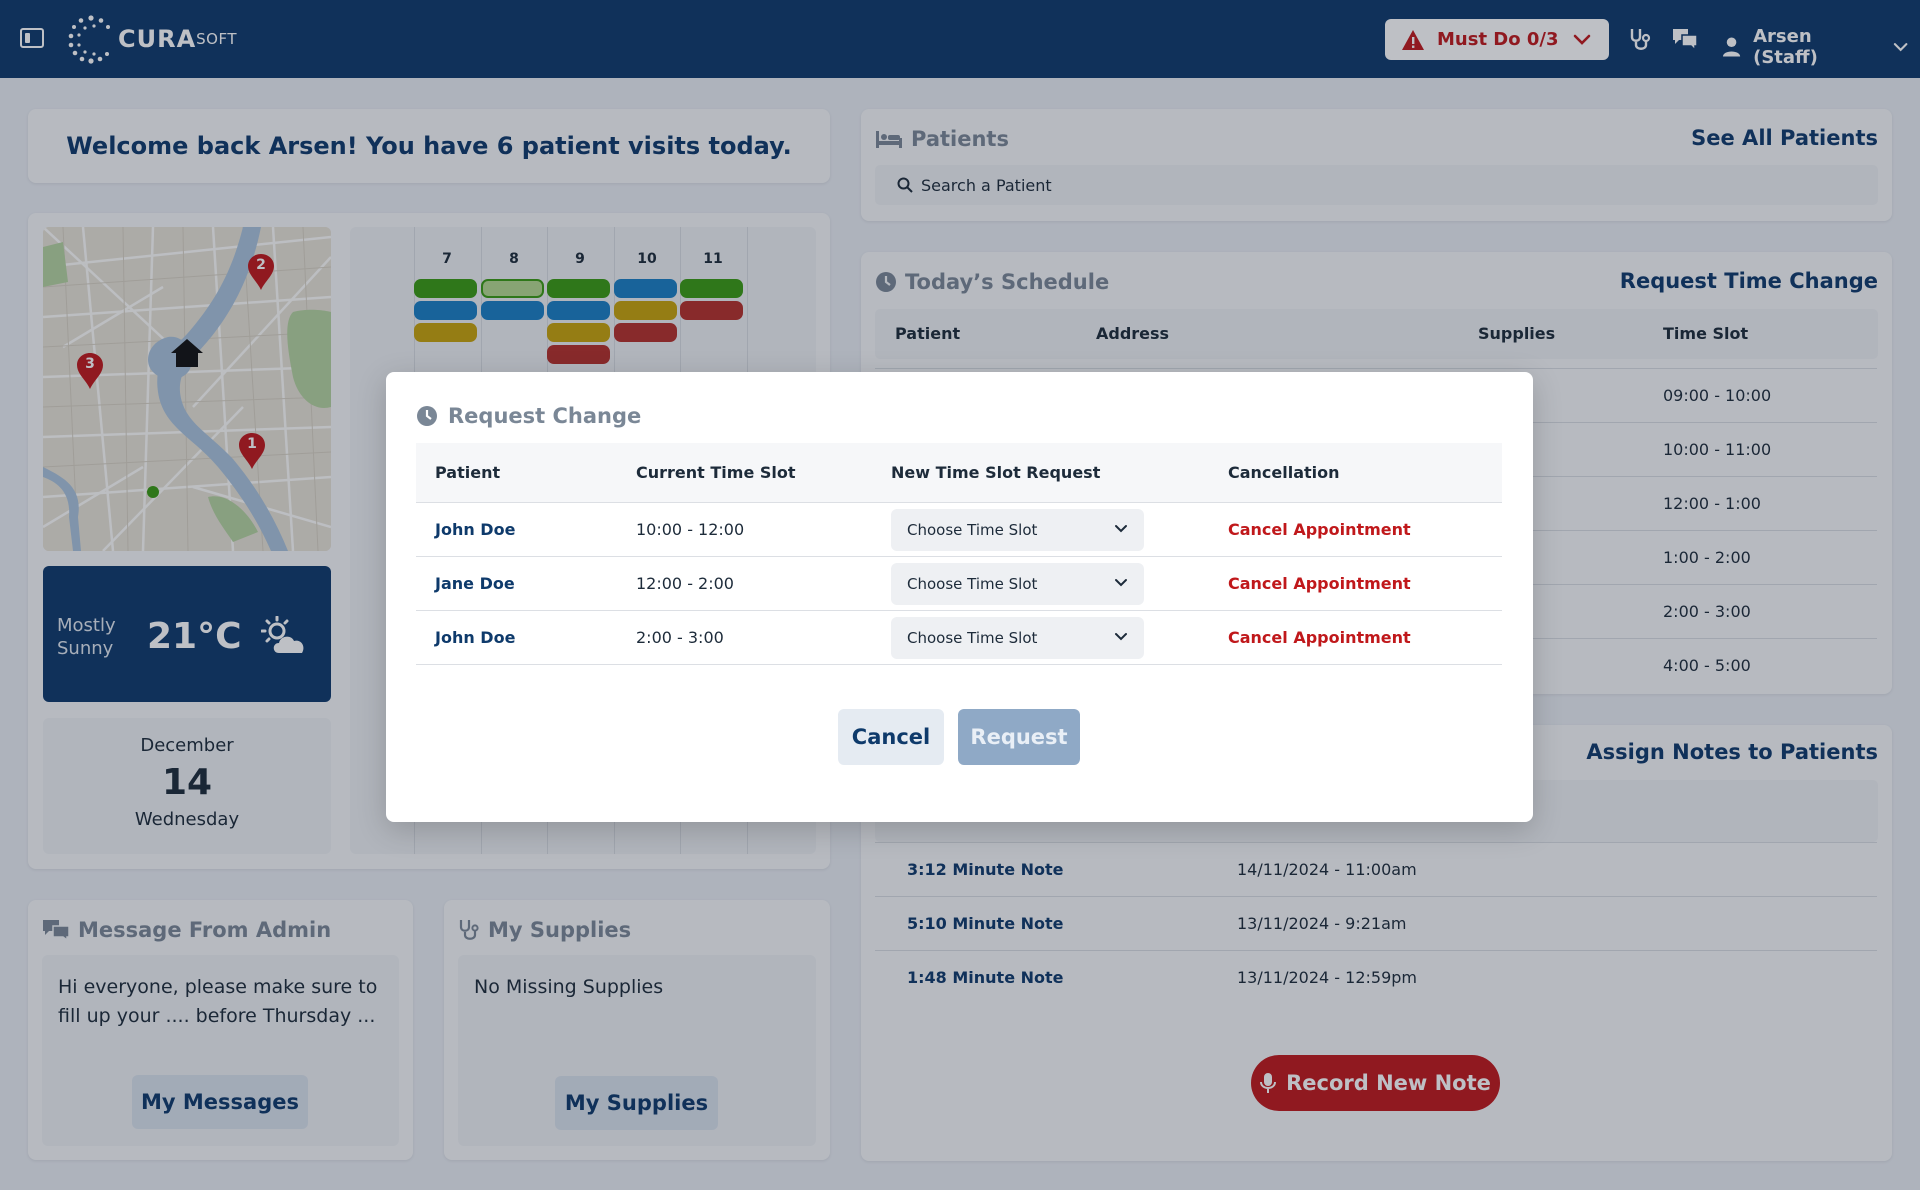 The width and height of the screenshot is (1920, 1190). I want to click on patients-card-title: Patients, so click(942, 139).